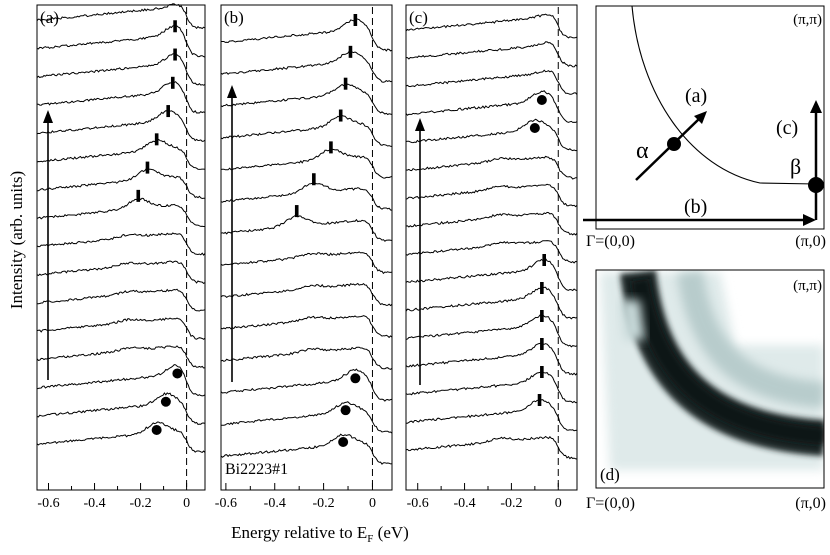 This screenshot has height=555, width=830. Describe the element at coordinates (418, 17) in the screenshot. I see `panel-label: (c)` at that location.